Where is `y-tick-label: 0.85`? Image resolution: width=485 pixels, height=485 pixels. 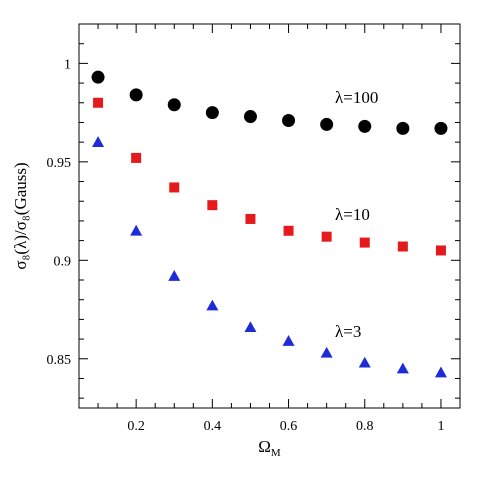
y-tick-label: 0.85 is located at coordinates (59, 360).